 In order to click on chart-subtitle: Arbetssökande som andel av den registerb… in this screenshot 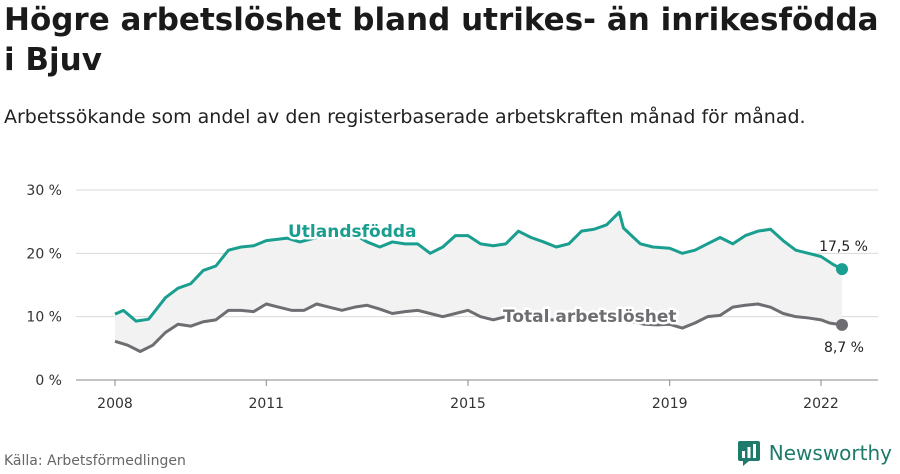, I will do `click(405, 117)`.